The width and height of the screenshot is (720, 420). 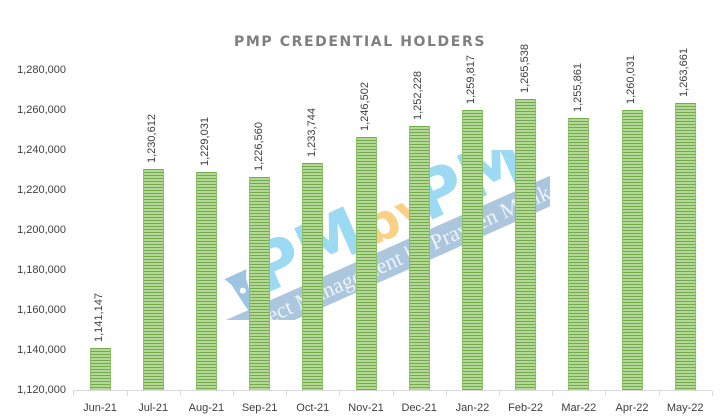 What do you see at coordinates (205, 141) in the screenshot?
I see `data-label: 1,229,031` at bounding box center [205, 141].